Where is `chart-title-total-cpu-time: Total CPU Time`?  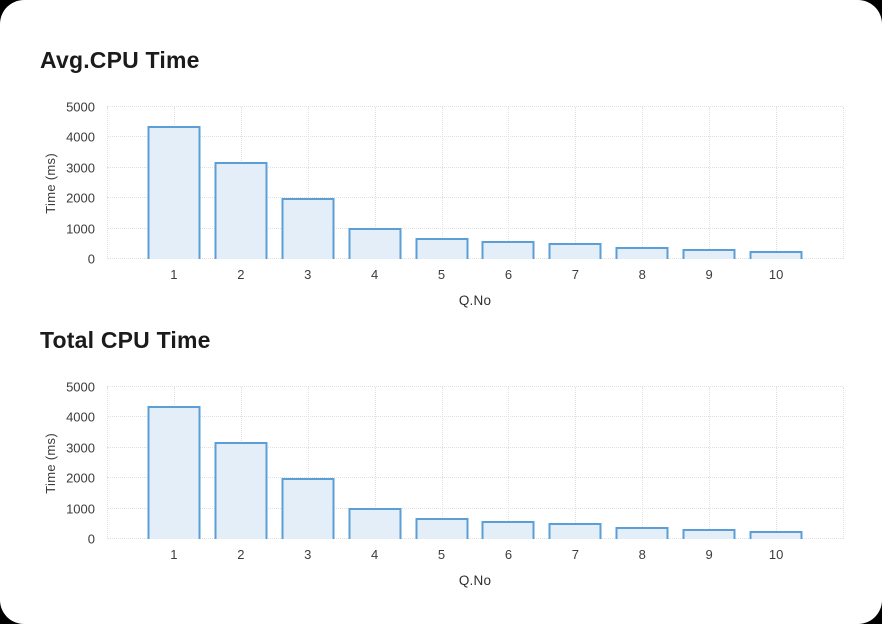
chart-title-total-cpu-time: Total CPU Time is located at coordinates (125, 340).